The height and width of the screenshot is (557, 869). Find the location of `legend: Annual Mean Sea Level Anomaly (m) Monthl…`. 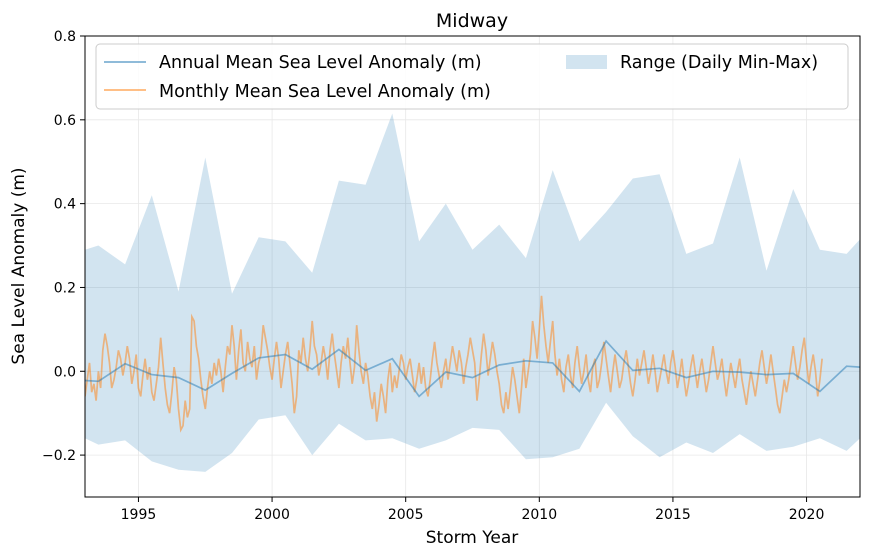

legend: Annual Mean Sea Level Anomaly (m) Monthl… is located at coordinates (472, 76).